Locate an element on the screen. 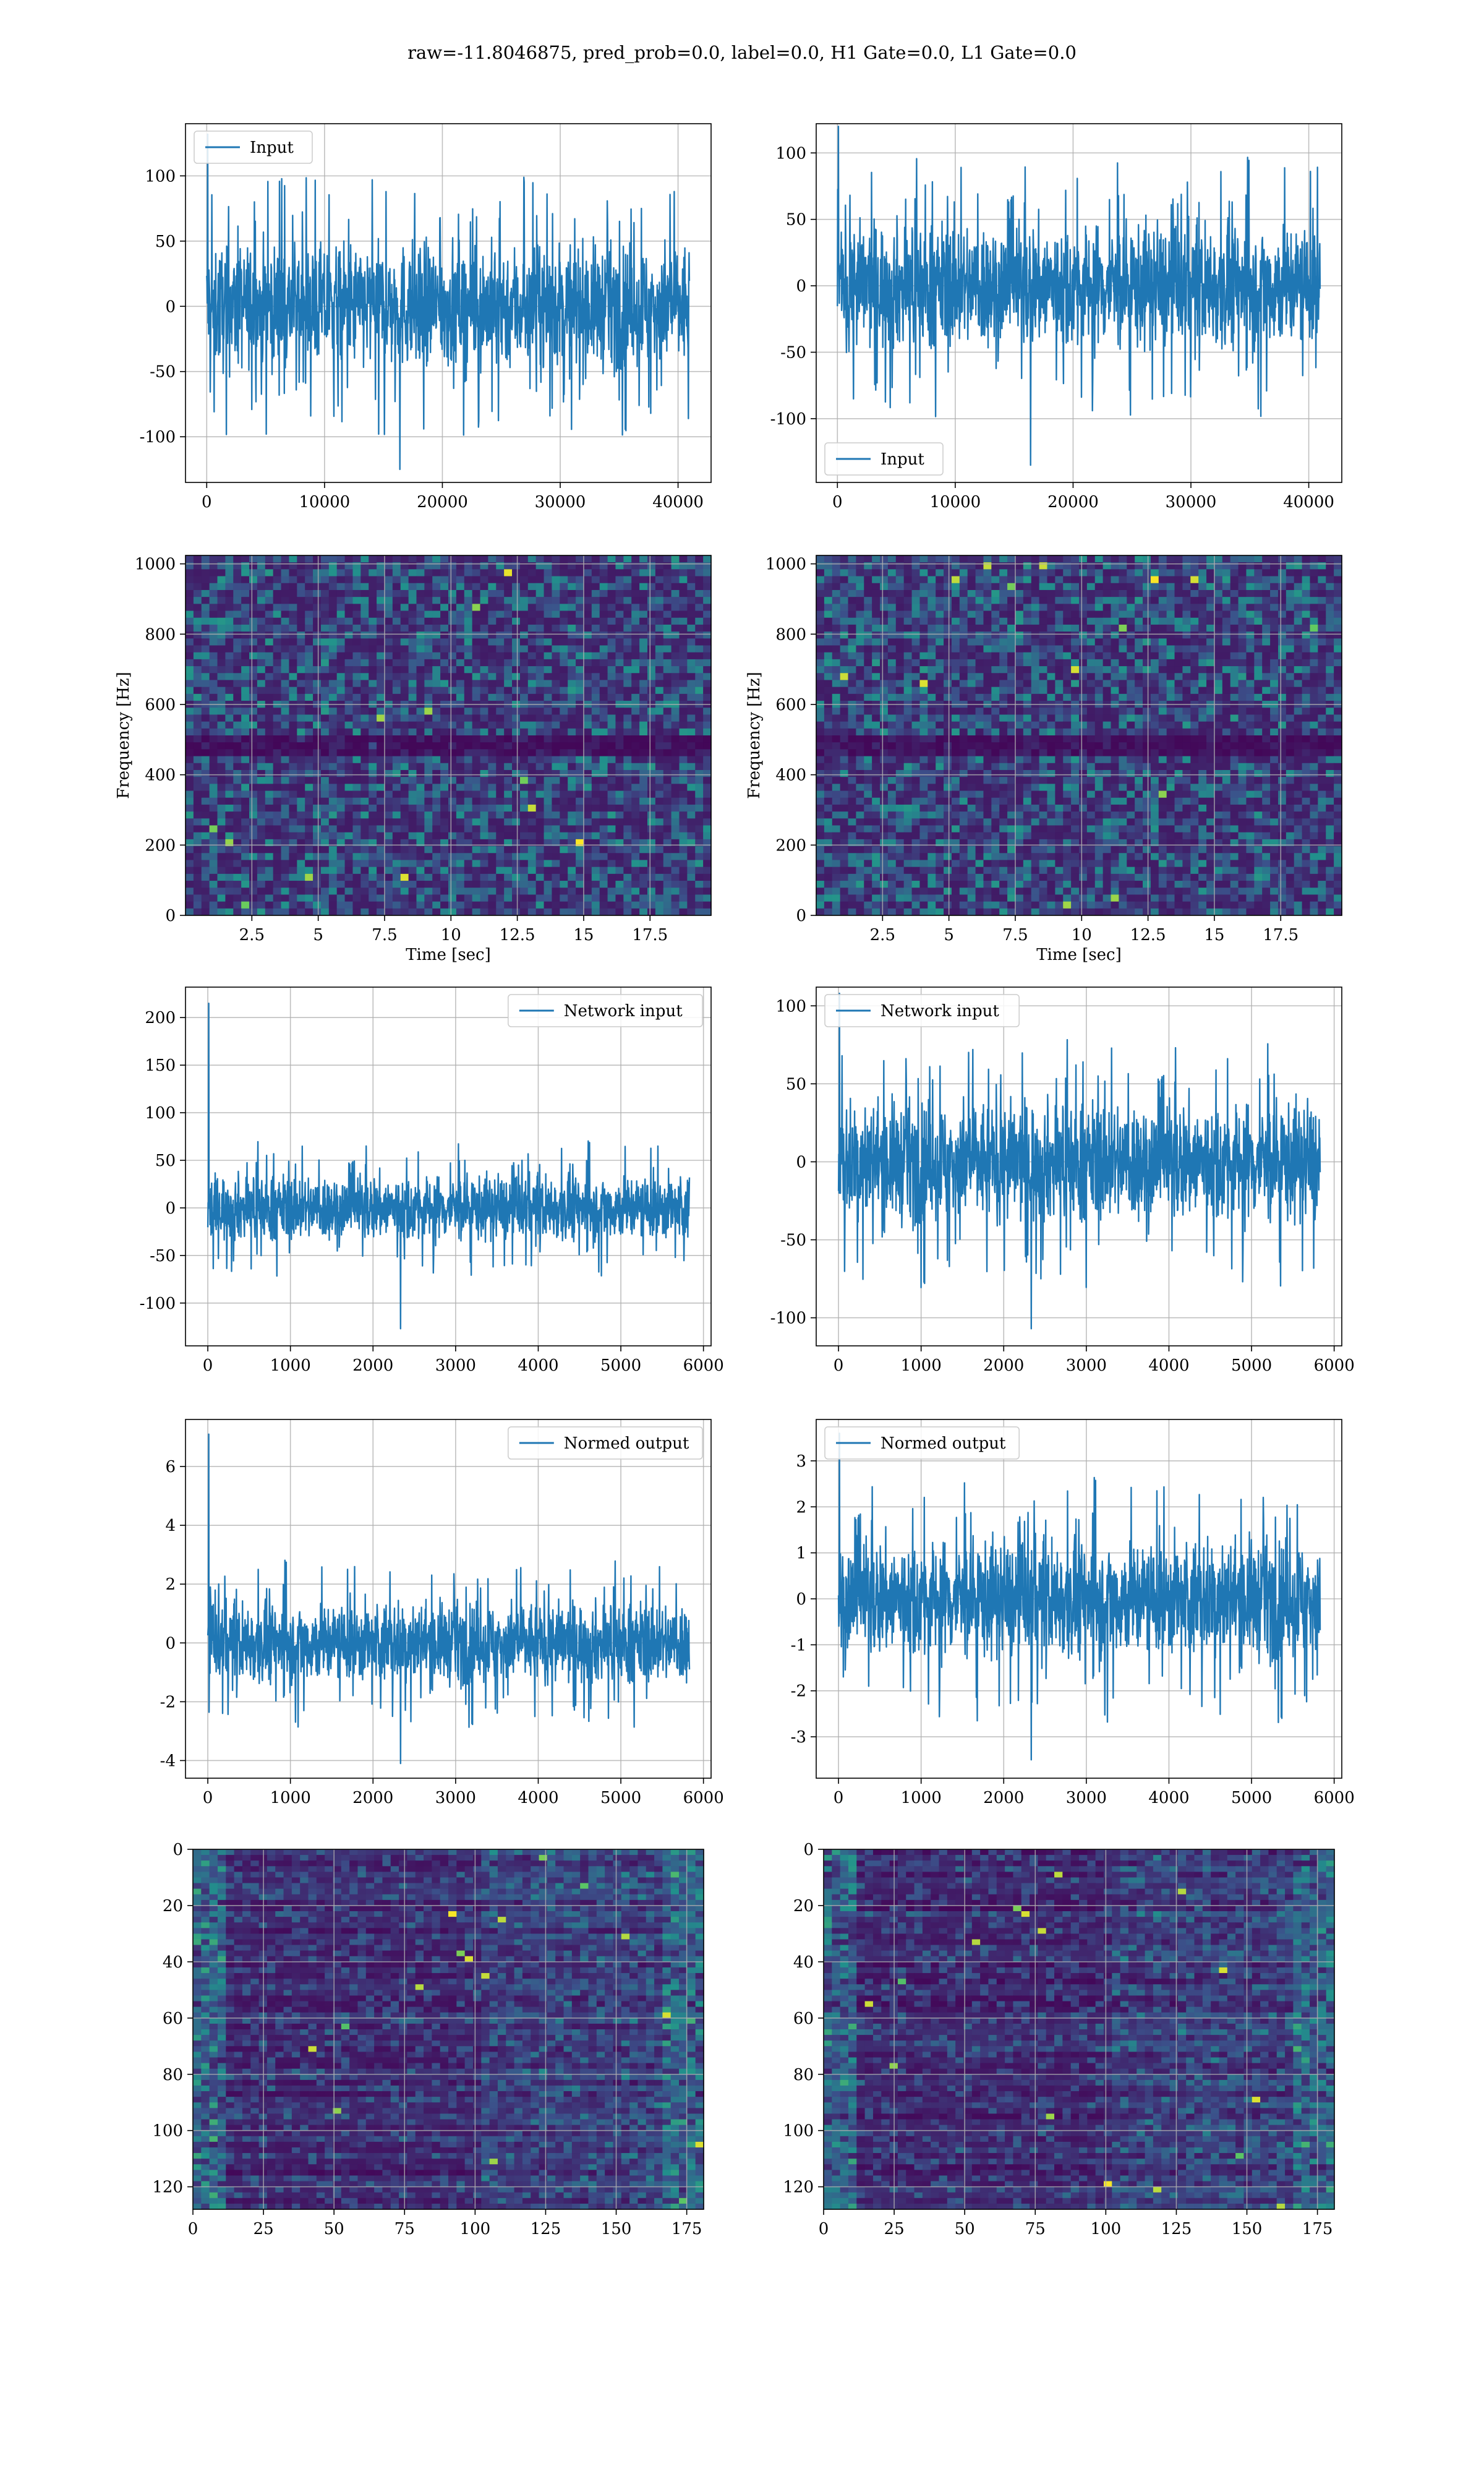 Image resolution: width=1484 pixels, height=2474 pixels. y-tick-label: 100 is located at coordinates (790, 153).